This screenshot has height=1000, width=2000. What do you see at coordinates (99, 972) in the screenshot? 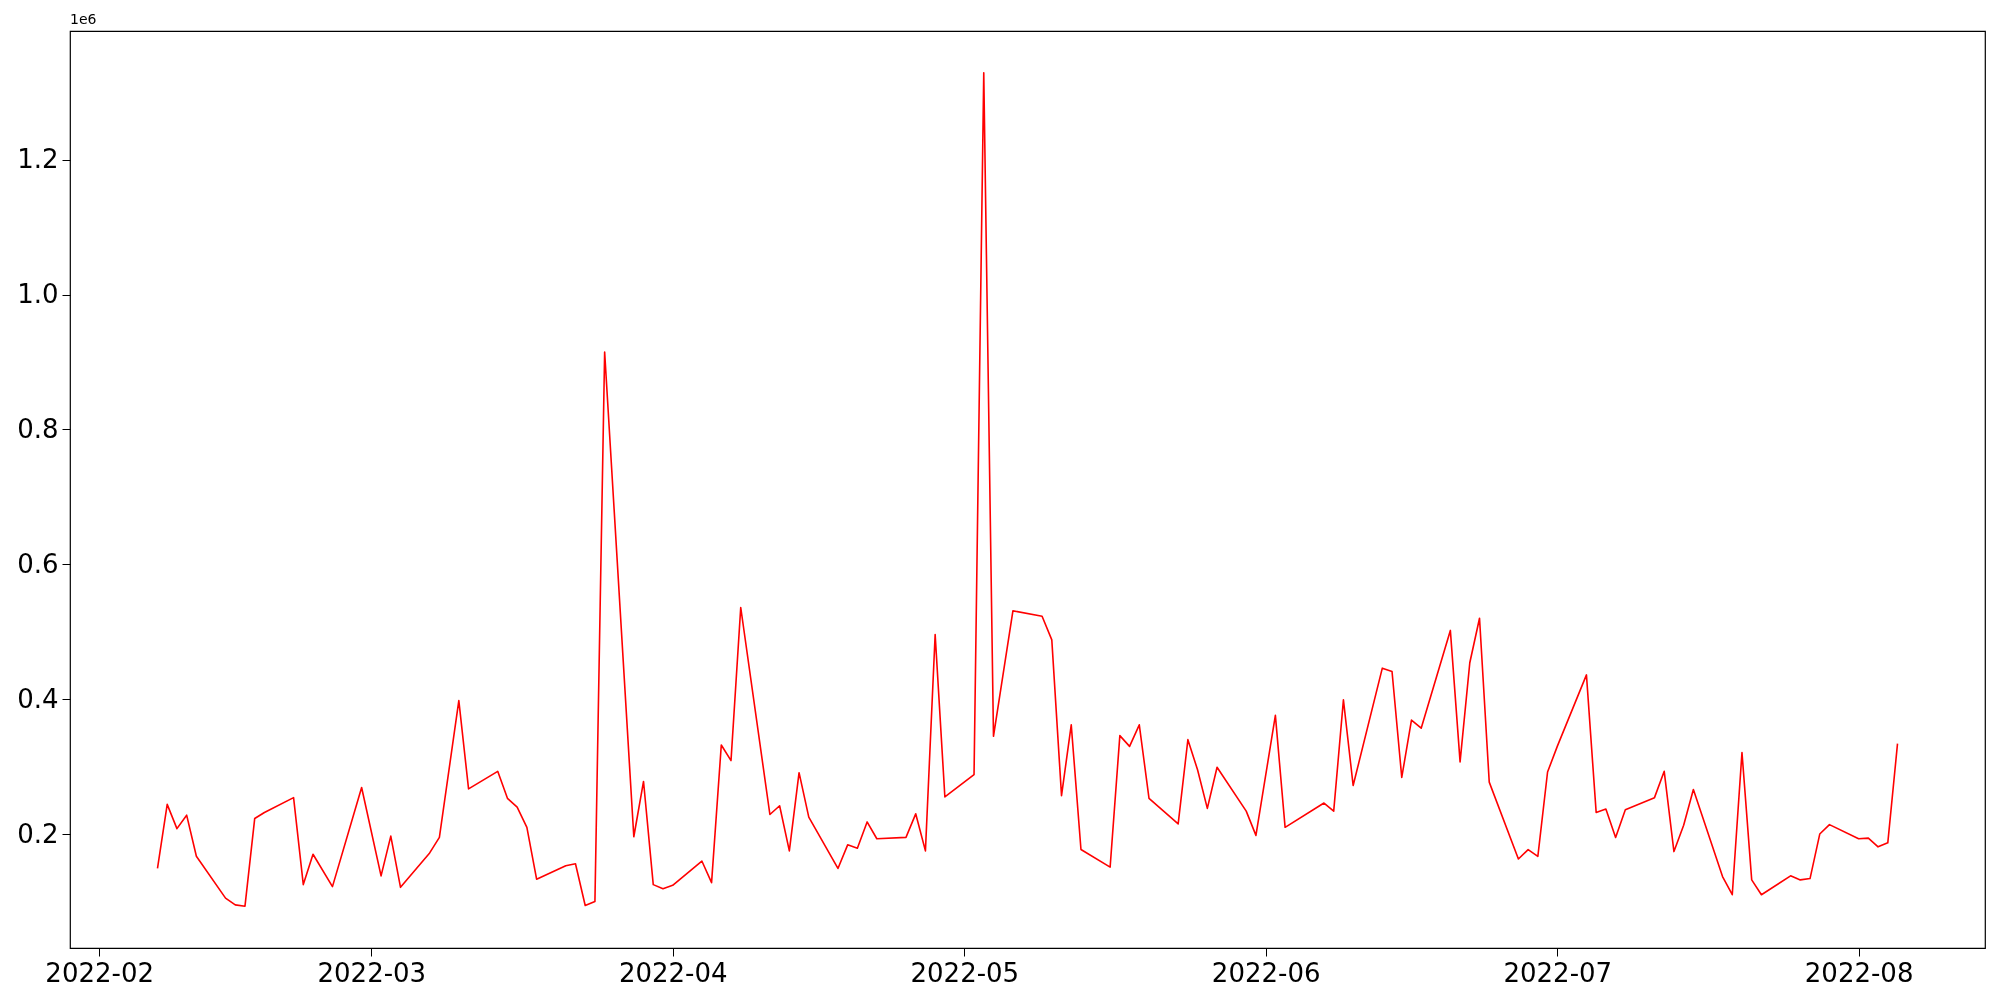
I see `x-tick-label: 2022-02` at bounding box center [99, 972].